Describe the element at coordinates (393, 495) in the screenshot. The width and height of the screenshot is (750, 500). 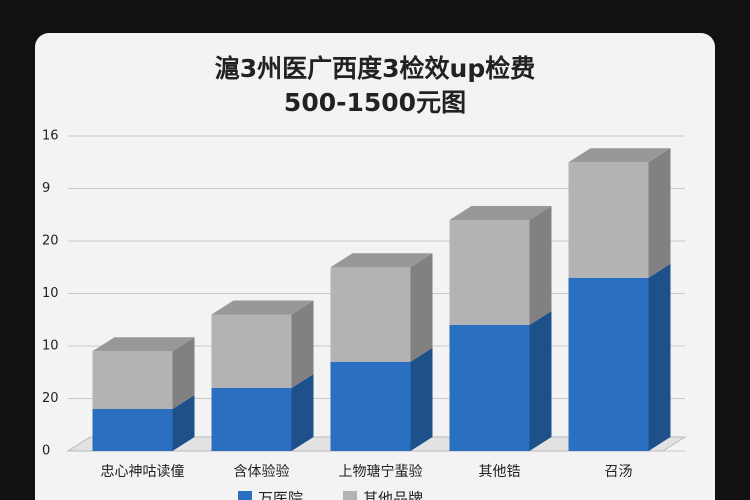
I see `legend-label: 其他品牌` at that location.